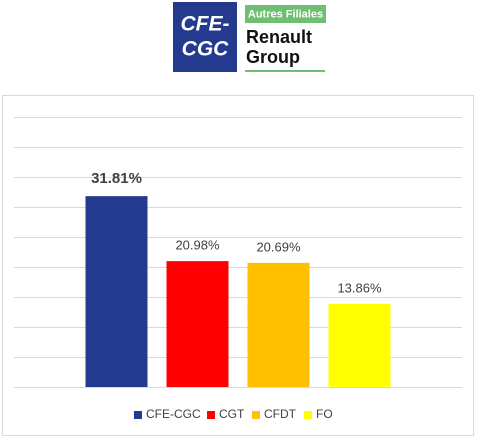 This screenshot has width=477, height=443. What do you see at coordinates (279, 37) in the screenshot?
I see `brand-line: Renault` at bounding box center [279, 37].